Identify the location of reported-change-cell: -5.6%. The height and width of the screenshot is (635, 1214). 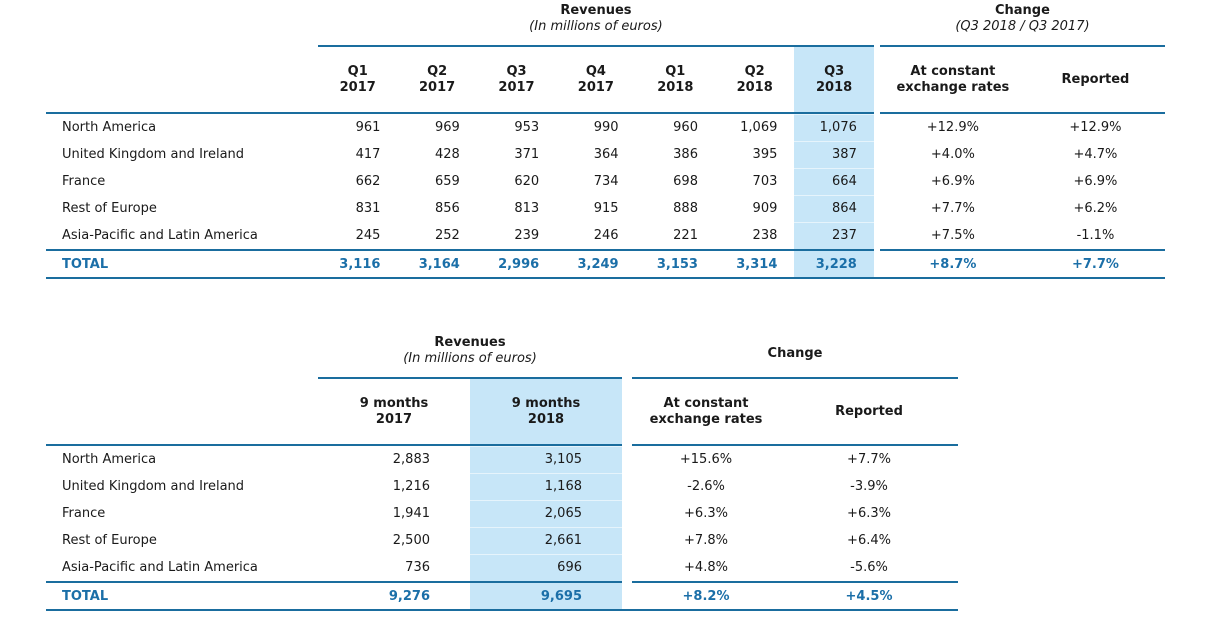
(869, 567).